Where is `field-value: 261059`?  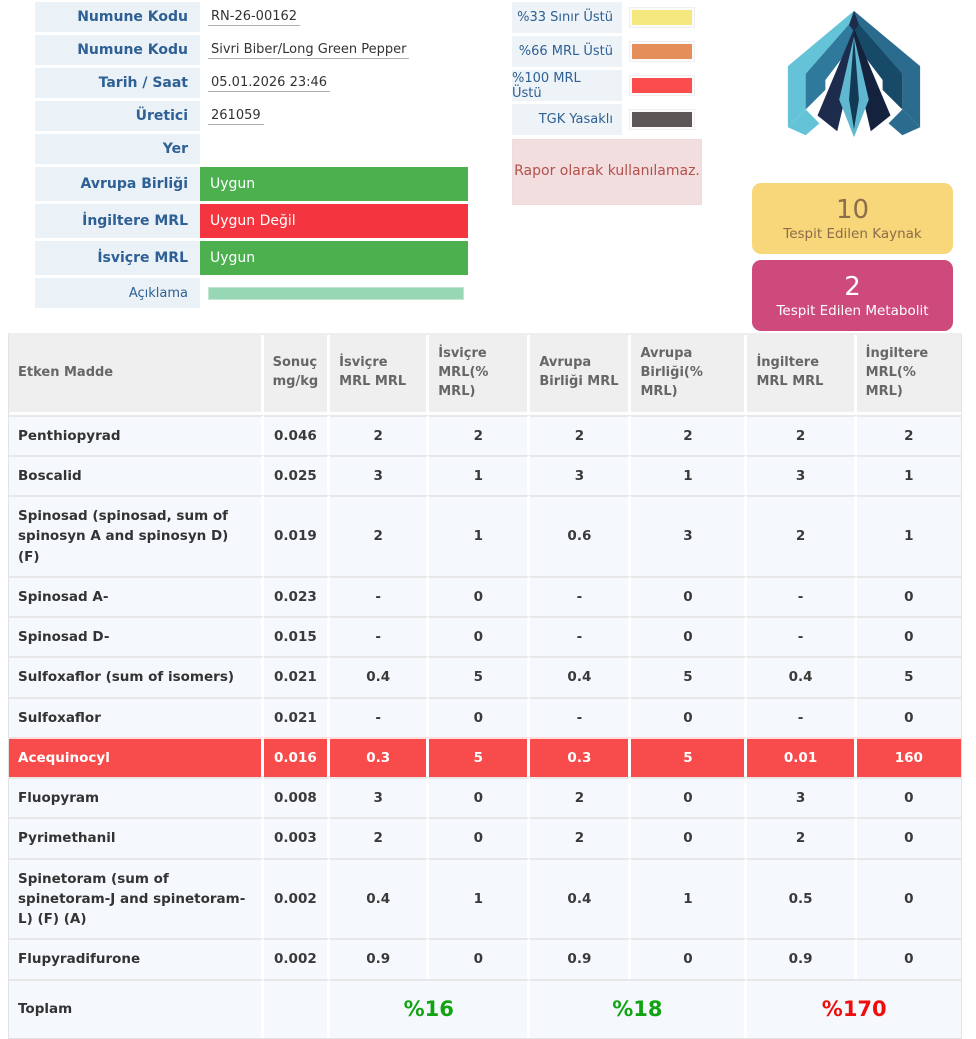 field-value: 261059 is located at coordinates (236, 116).